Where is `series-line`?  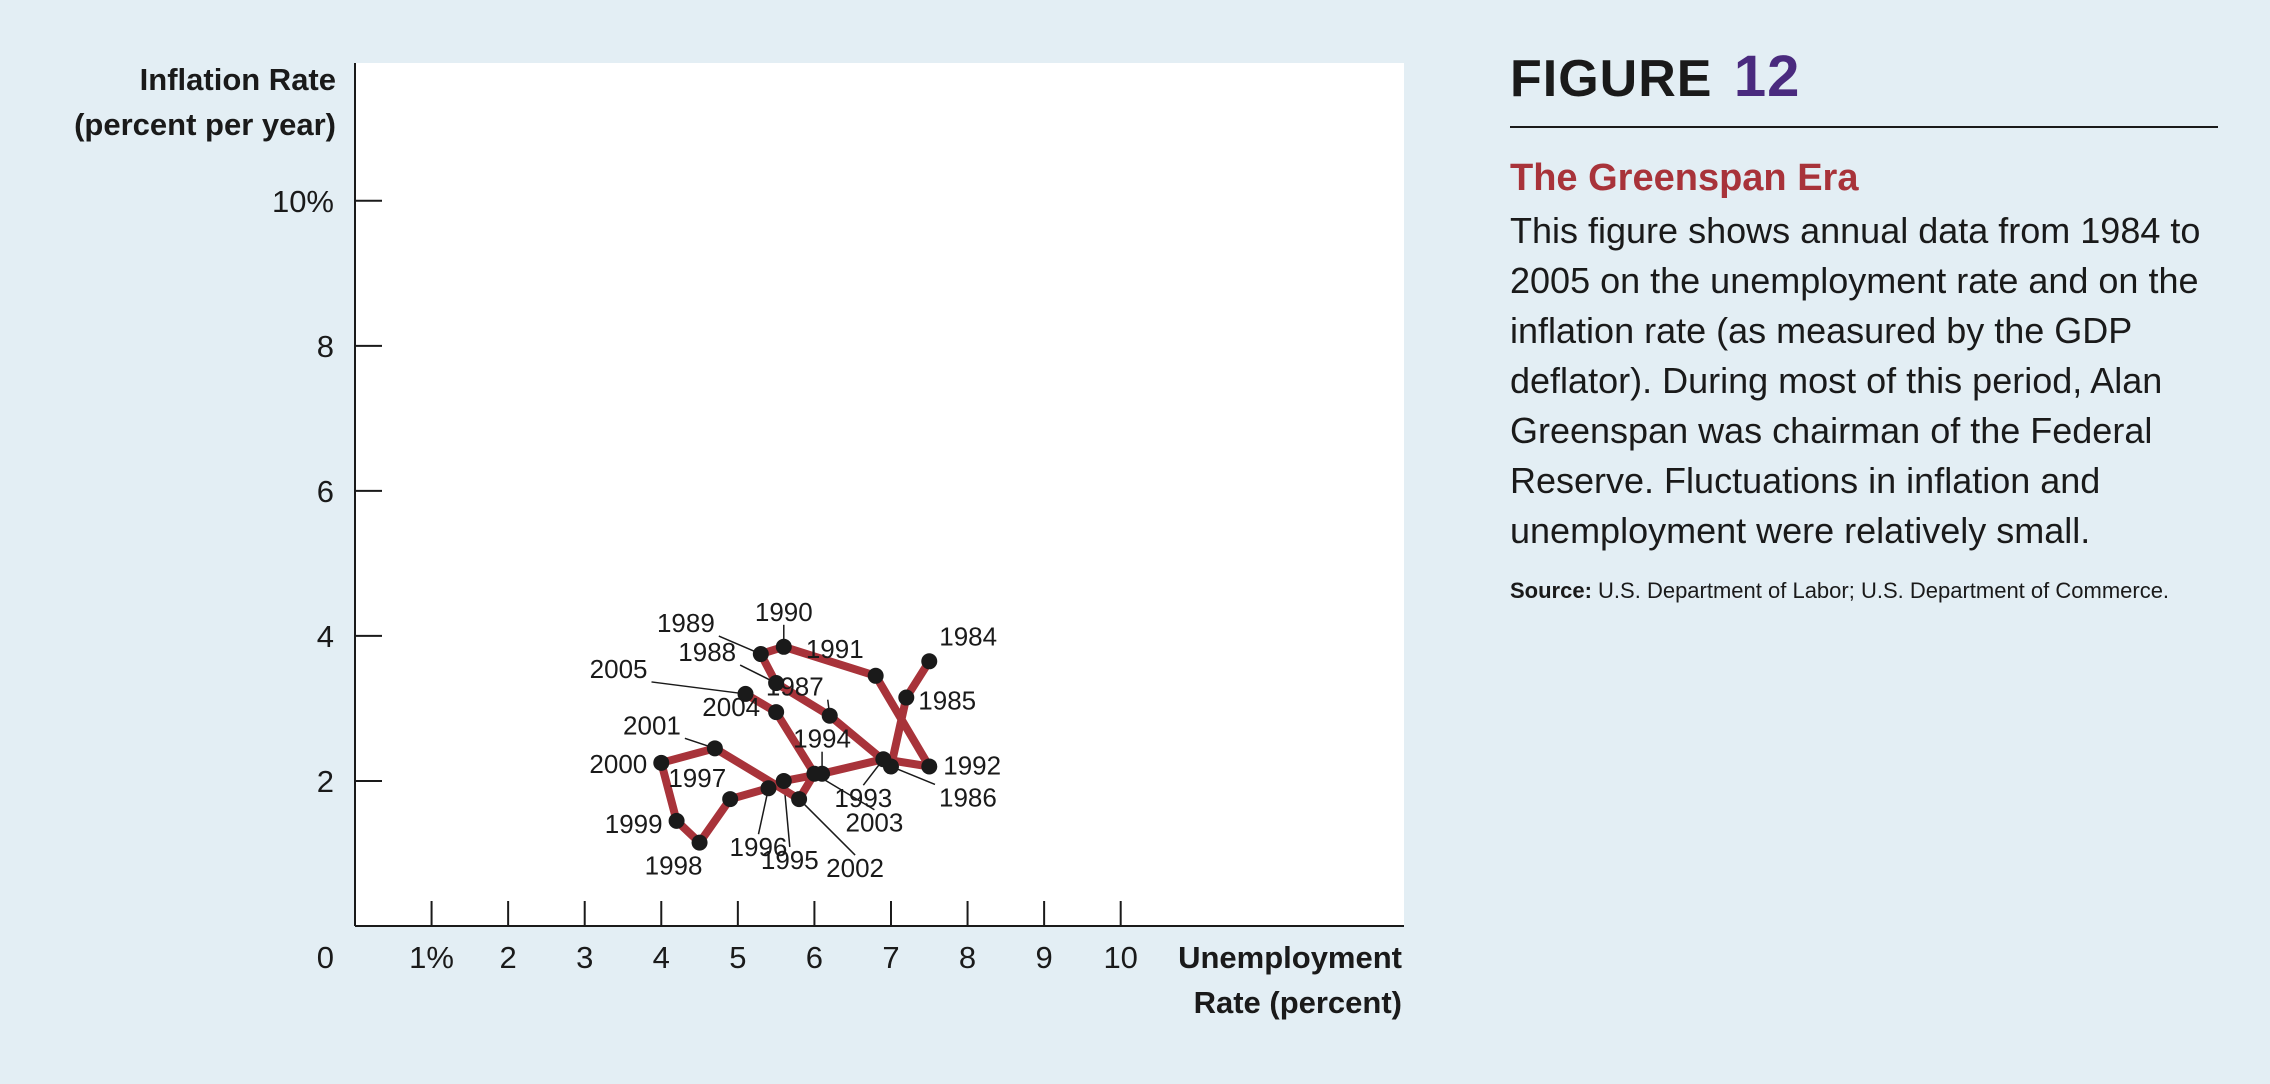
series-line is located at coordinates (795, 744).